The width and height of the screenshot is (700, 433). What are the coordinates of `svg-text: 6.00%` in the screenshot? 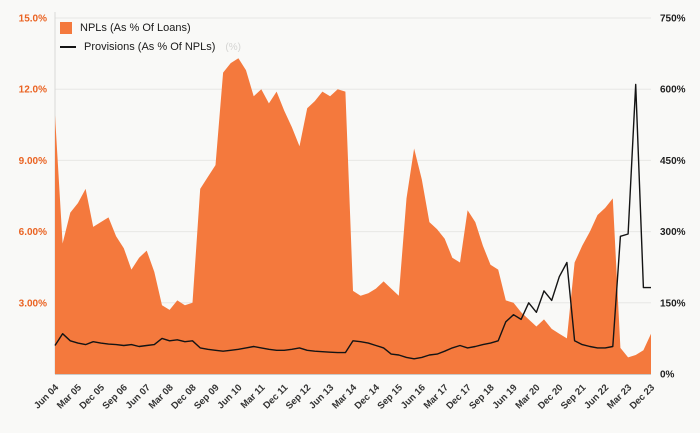 It's located at (33, 232).